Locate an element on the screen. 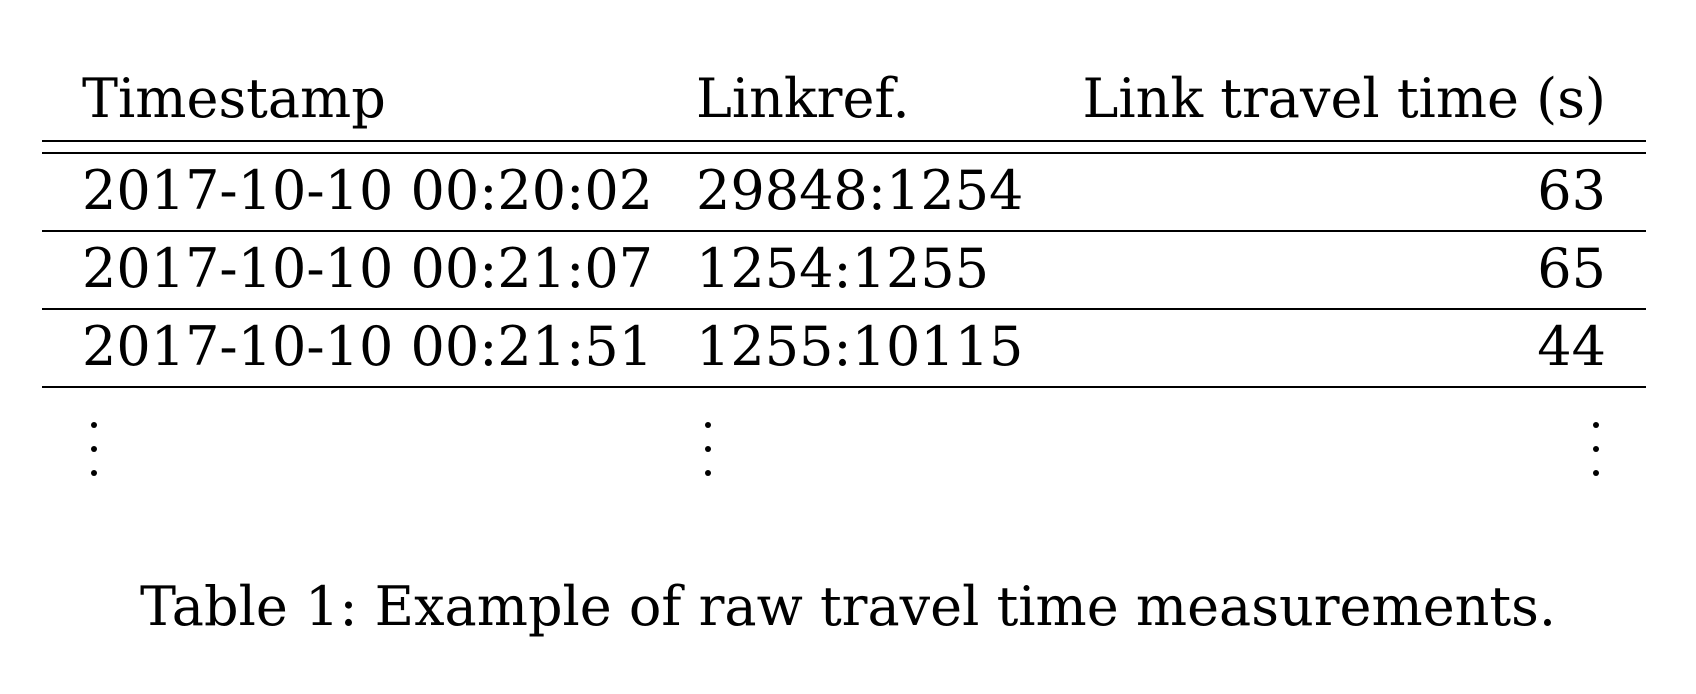  continuation-row is located at coordinates (844, 443).